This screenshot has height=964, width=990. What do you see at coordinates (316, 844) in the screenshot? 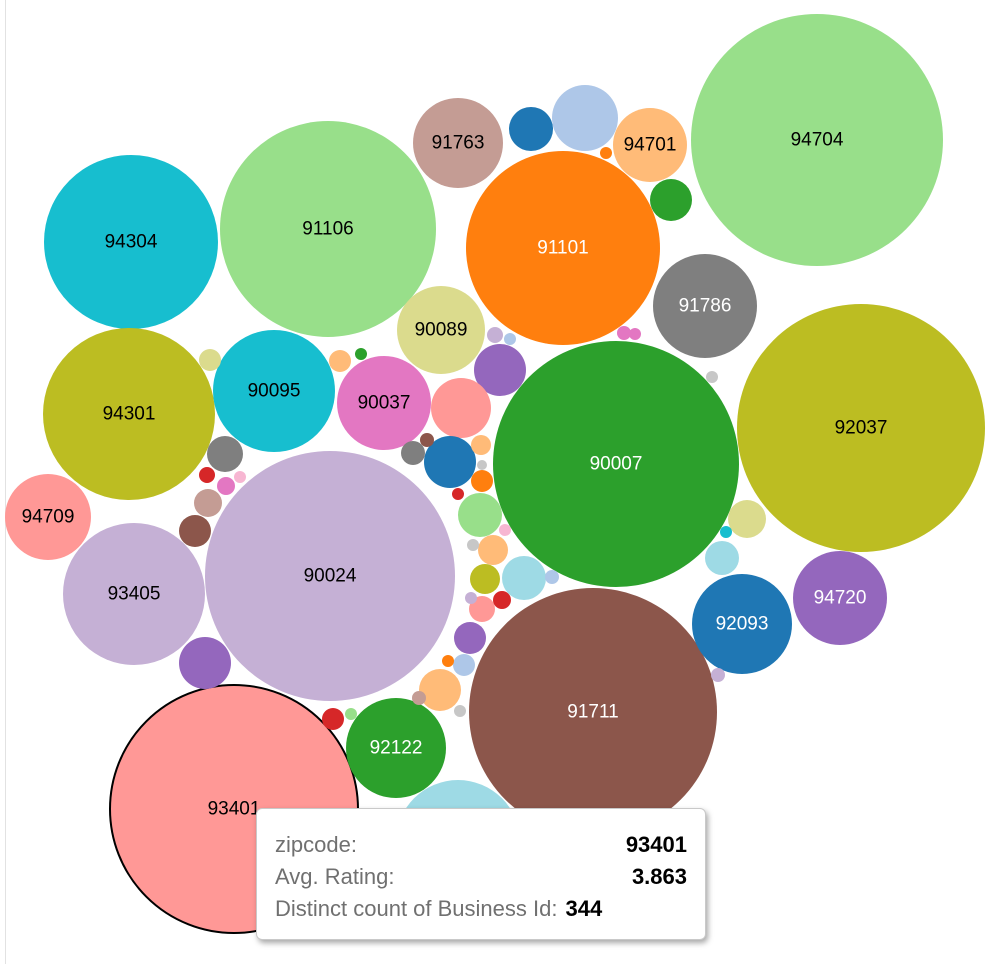
I see `tooltip-zipcode-label: zipcode:` at bounding box center [316, 844].